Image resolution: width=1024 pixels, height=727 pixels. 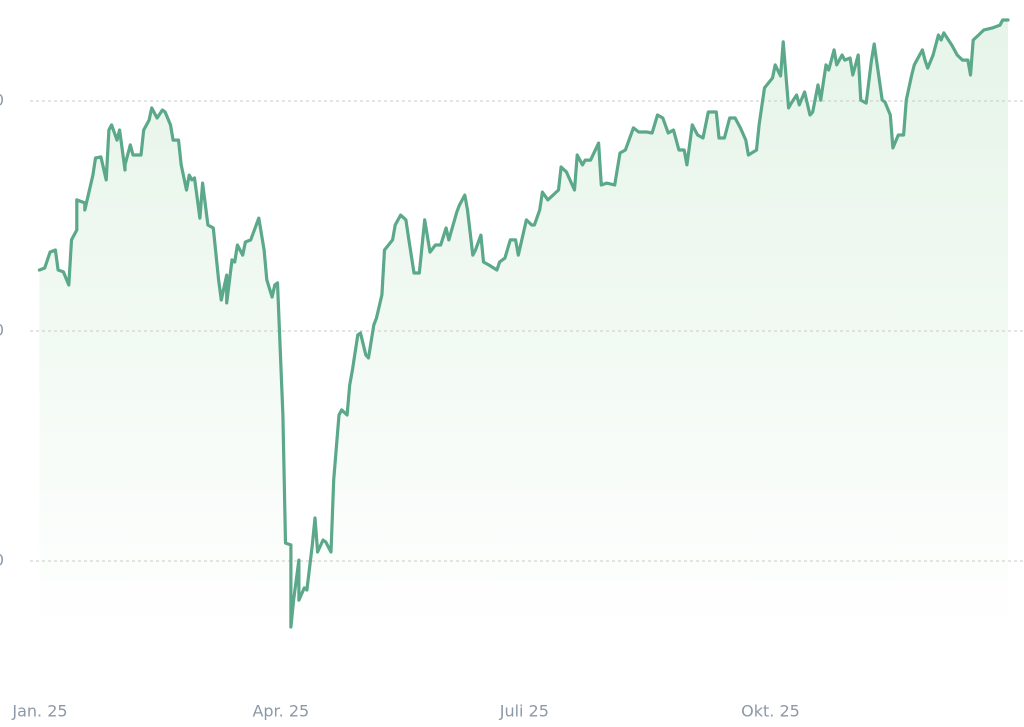 What do you see at coordinates (39, 711) in the screenshot?
I see `x-tick-label: Jan. 25` at bounding box center [39, 711].